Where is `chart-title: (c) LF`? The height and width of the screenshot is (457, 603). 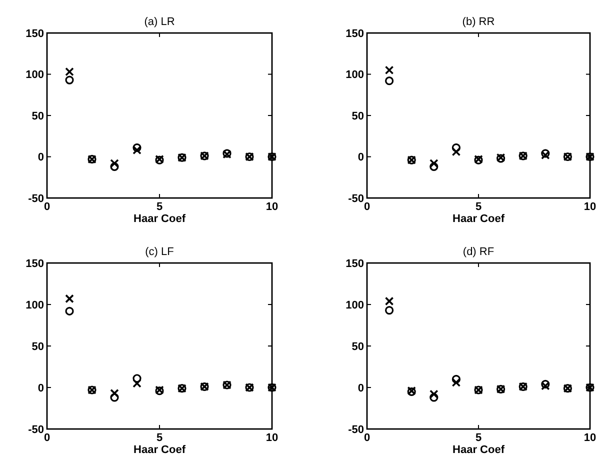
chart-title: (c) LF is located at coordinates (159, 252).